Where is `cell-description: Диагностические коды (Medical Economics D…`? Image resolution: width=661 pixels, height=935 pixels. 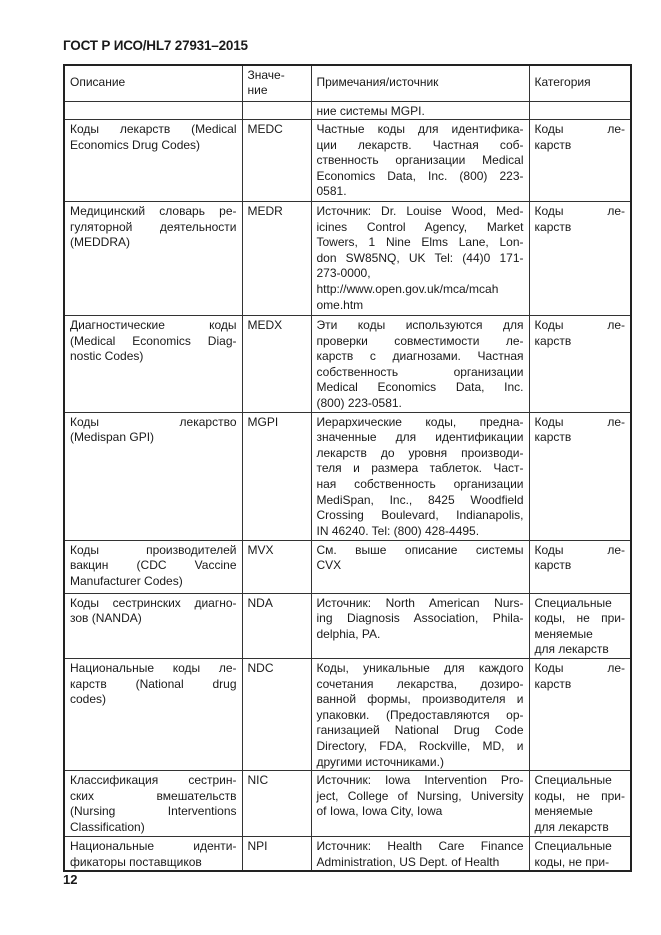 cell-description: Диагностические коды (Medical Economics D… is located at coordinates (153, 364).